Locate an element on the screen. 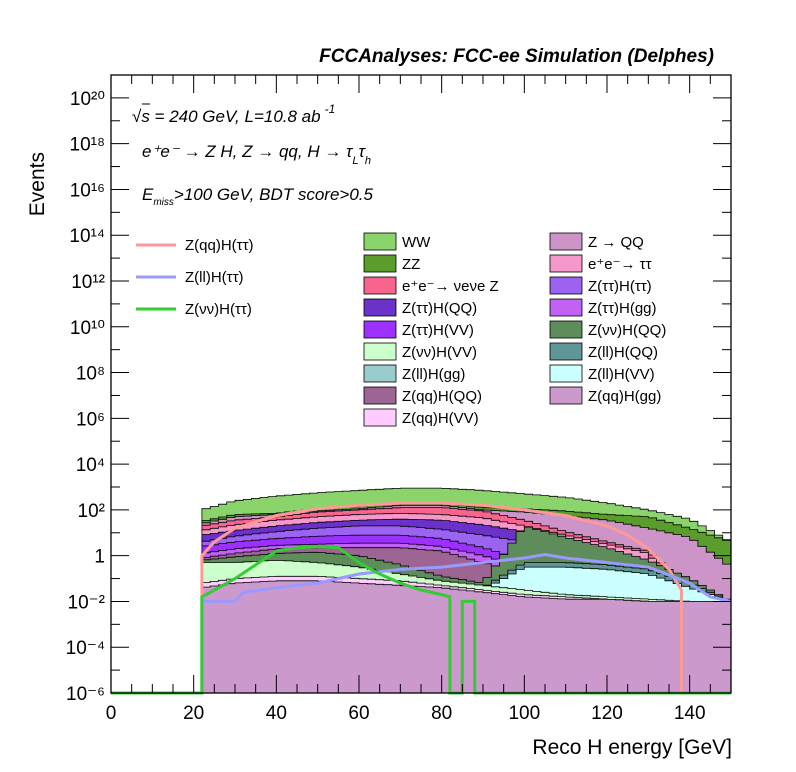 This screenshot has height=772, width=796. process-label: e⁺e⁻ → Z H, Z → qq, H → τLτh is located at coordinates (256, 154).